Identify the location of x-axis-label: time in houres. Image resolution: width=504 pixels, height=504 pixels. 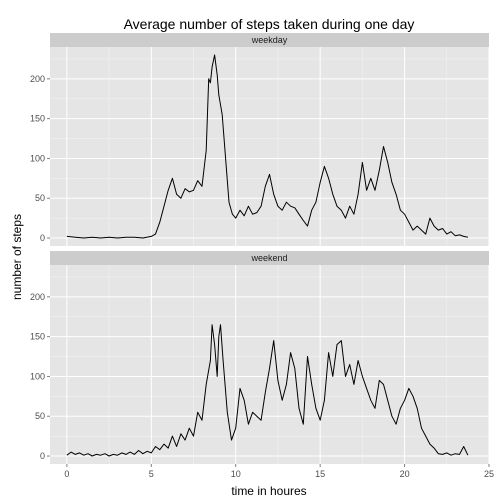
(268, 491).